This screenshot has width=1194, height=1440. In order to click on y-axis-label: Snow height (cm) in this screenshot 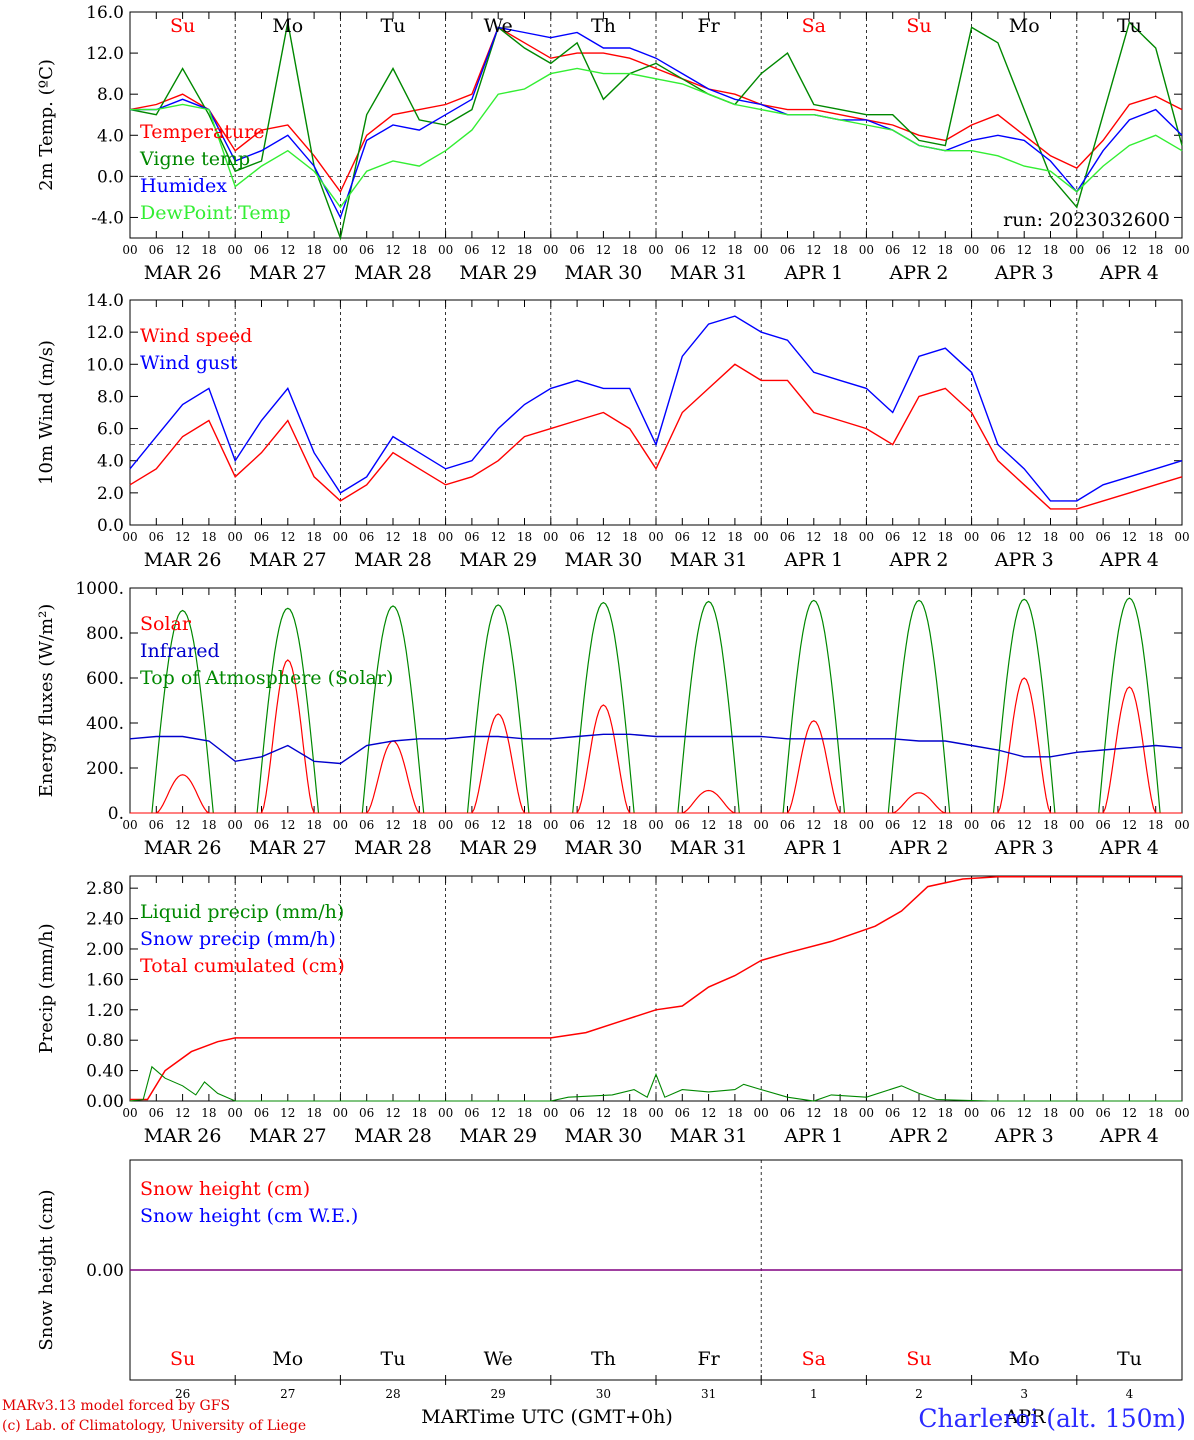, I will do `click(46, 1269)`.